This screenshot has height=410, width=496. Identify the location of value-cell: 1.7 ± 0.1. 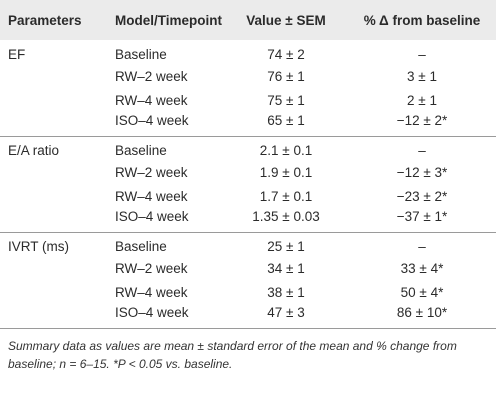
(286, 196).